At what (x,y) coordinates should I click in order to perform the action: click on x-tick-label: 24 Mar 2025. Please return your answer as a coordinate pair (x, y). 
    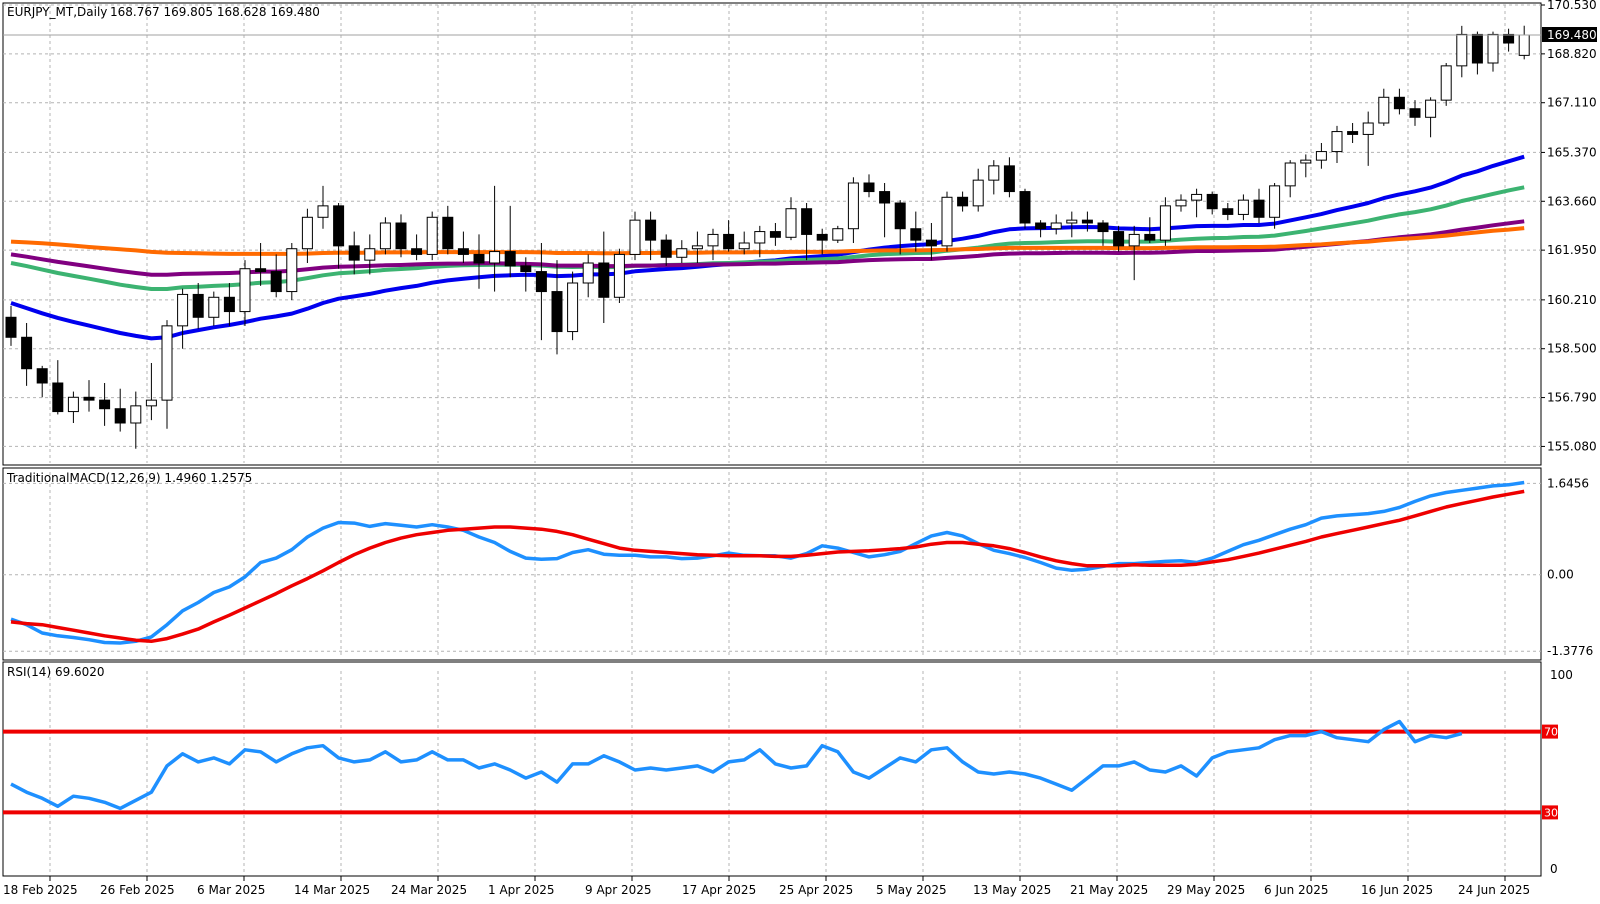
    Looking at the image, I should click on (429, 890).